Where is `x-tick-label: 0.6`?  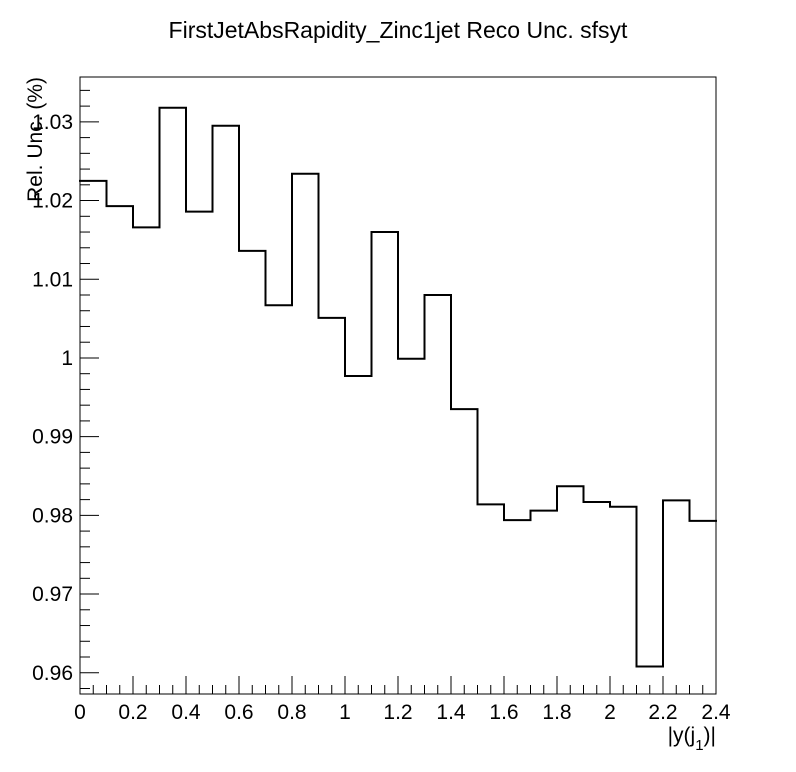
x-tick-label: 0.6 is located at coordinates (238, 712).